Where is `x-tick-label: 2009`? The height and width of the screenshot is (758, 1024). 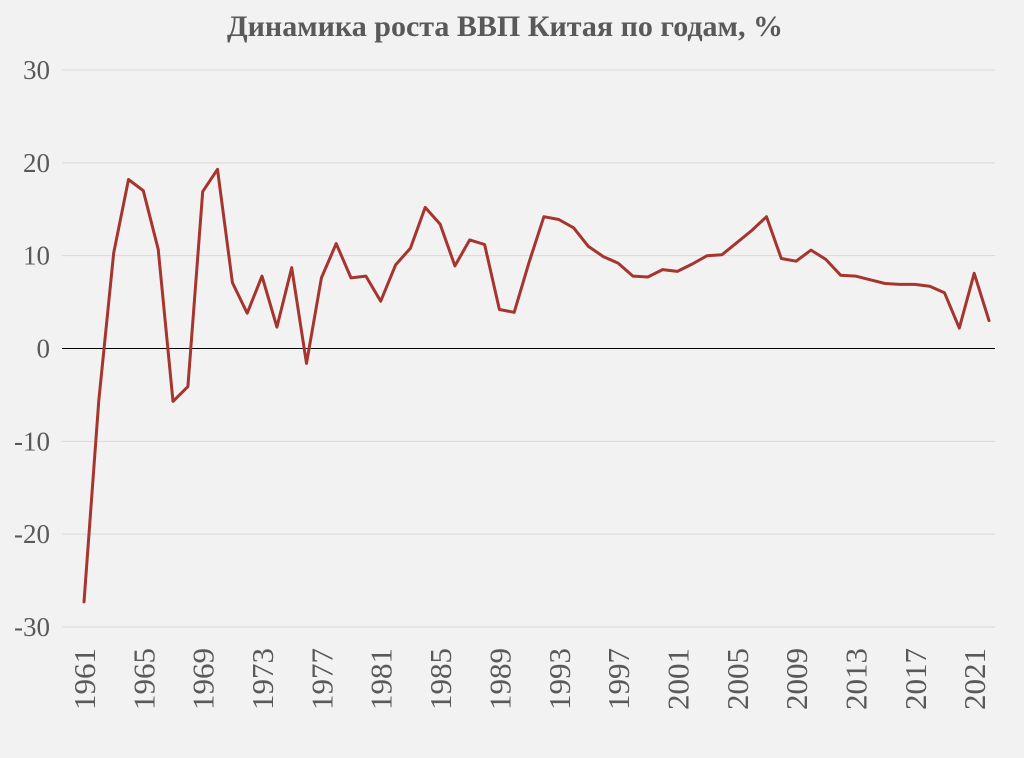
x-tick-label: 2009 is located at coordinates (796, 679).